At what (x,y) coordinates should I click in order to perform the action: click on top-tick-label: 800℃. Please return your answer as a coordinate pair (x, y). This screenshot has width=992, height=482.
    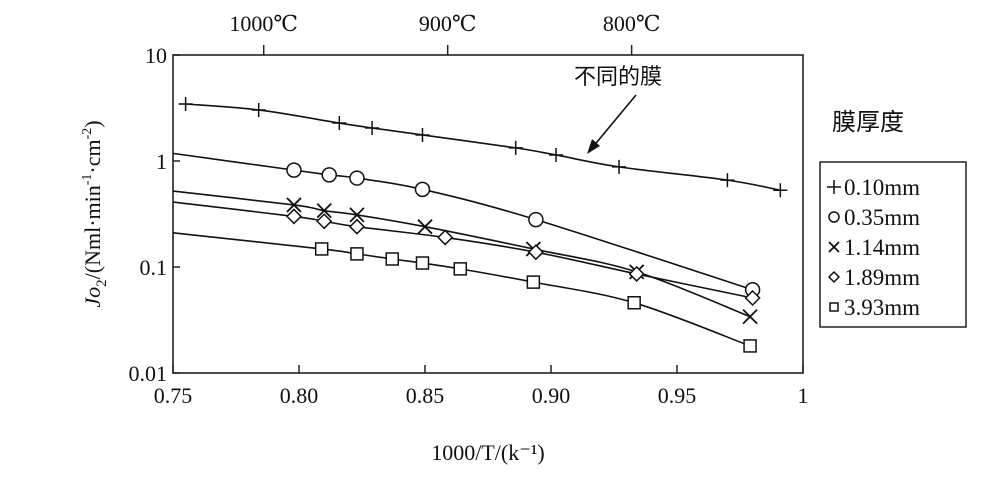
    Looking at the image, I should click on (632, 23).